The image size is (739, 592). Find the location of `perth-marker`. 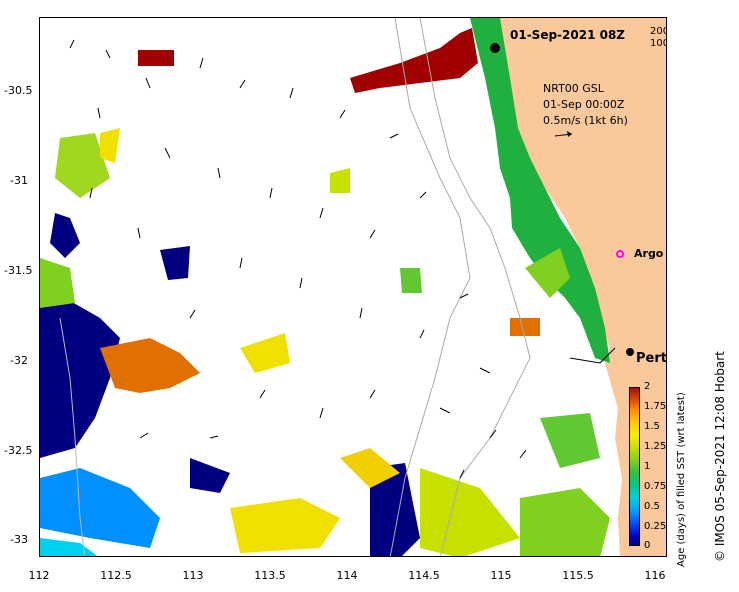

perth-marker is located at coordinates (630, 352).